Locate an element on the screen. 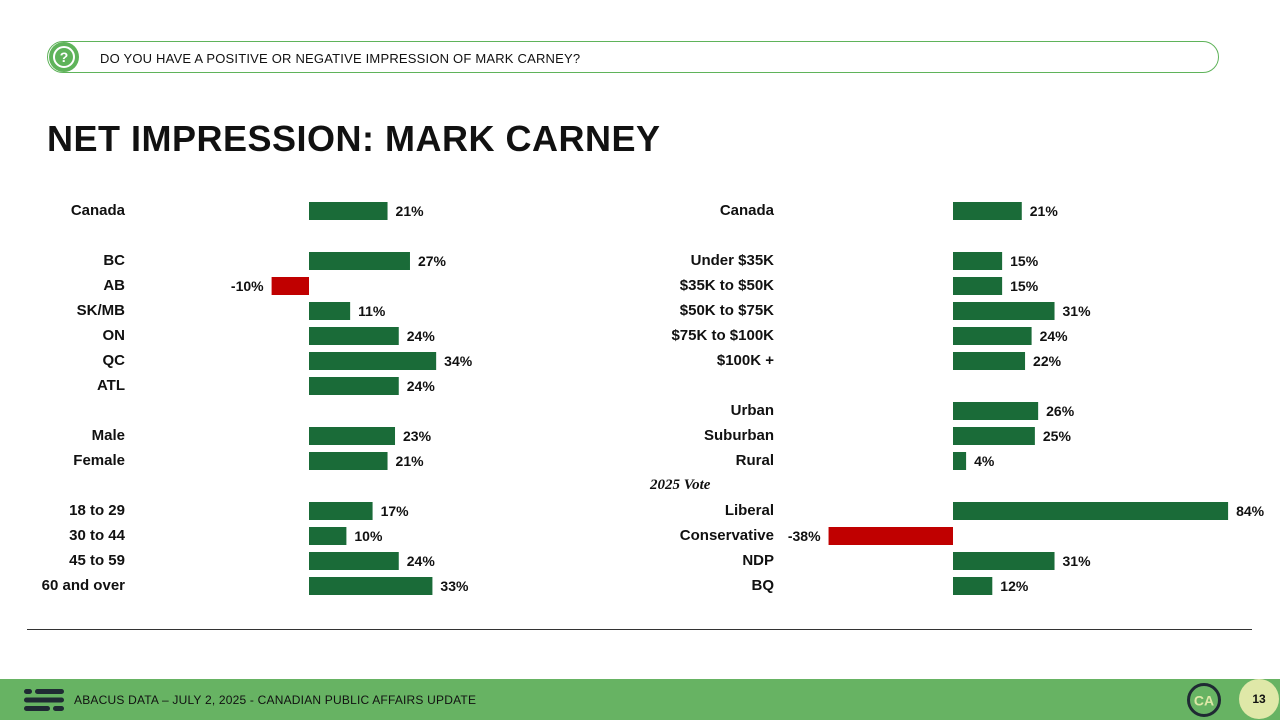 This screenshot has width=1280, height=720. ca-badge-icon: CA is located at coordinates (1204, 700).